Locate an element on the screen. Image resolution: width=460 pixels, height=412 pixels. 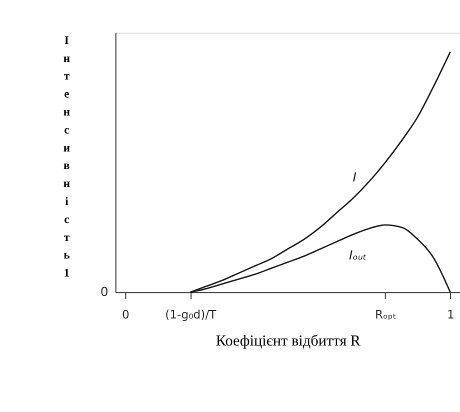
x-axis-title: Коефіцієнт відбиття R is located at coordinates (289, 341).